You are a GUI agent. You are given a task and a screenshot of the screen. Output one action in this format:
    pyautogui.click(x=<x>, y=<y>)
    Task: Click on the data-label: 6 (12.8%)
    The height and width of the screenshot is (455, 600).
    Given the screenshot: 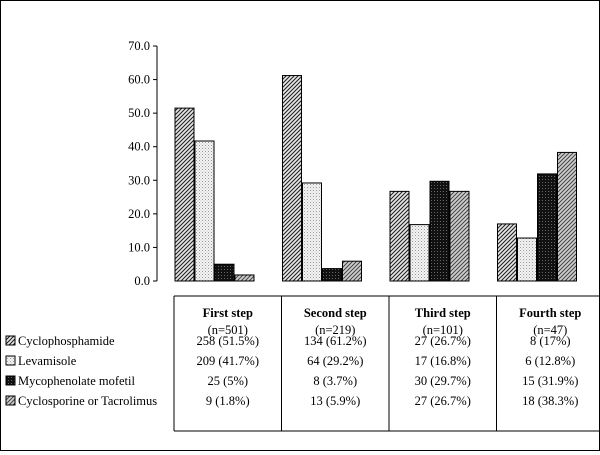 What is the action you would take?
    pyautogui.click(x=550, y=361)
    